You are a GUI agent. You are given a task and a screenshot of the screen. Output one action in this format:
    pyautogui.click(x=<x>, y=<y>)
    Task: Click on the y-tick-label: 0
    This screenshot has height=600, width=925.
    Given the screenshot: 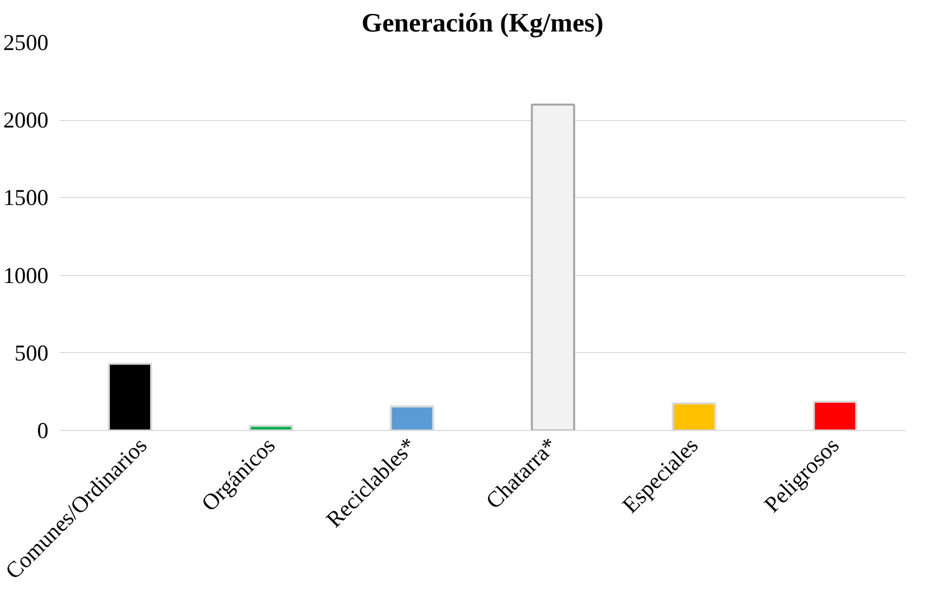 What is the action you would take?
    pyautogui.click(x=42, y=430)
    